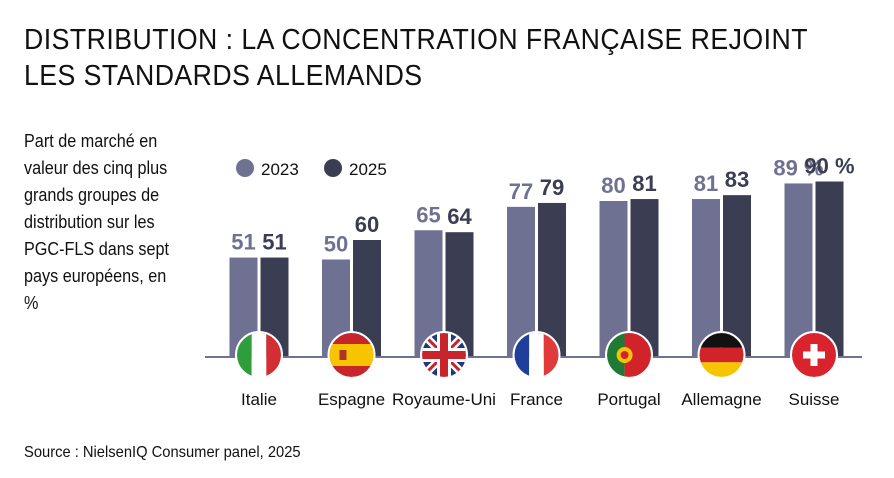 This screenshot has width=894, height=478. Describe the element at coordinates (243, 242) in the screenshot. I see `value-label-2023-0: 51` at that location.